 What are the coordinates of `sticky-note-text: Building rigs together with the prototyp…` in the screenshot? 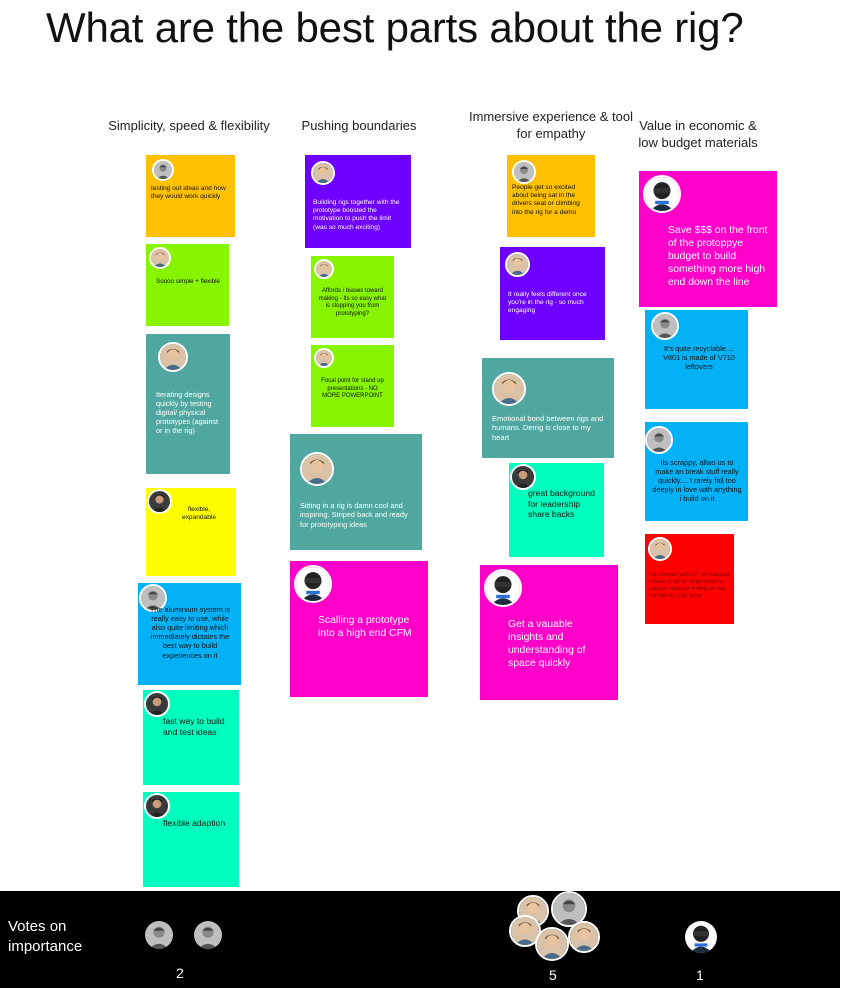 It's located at (356, 215).